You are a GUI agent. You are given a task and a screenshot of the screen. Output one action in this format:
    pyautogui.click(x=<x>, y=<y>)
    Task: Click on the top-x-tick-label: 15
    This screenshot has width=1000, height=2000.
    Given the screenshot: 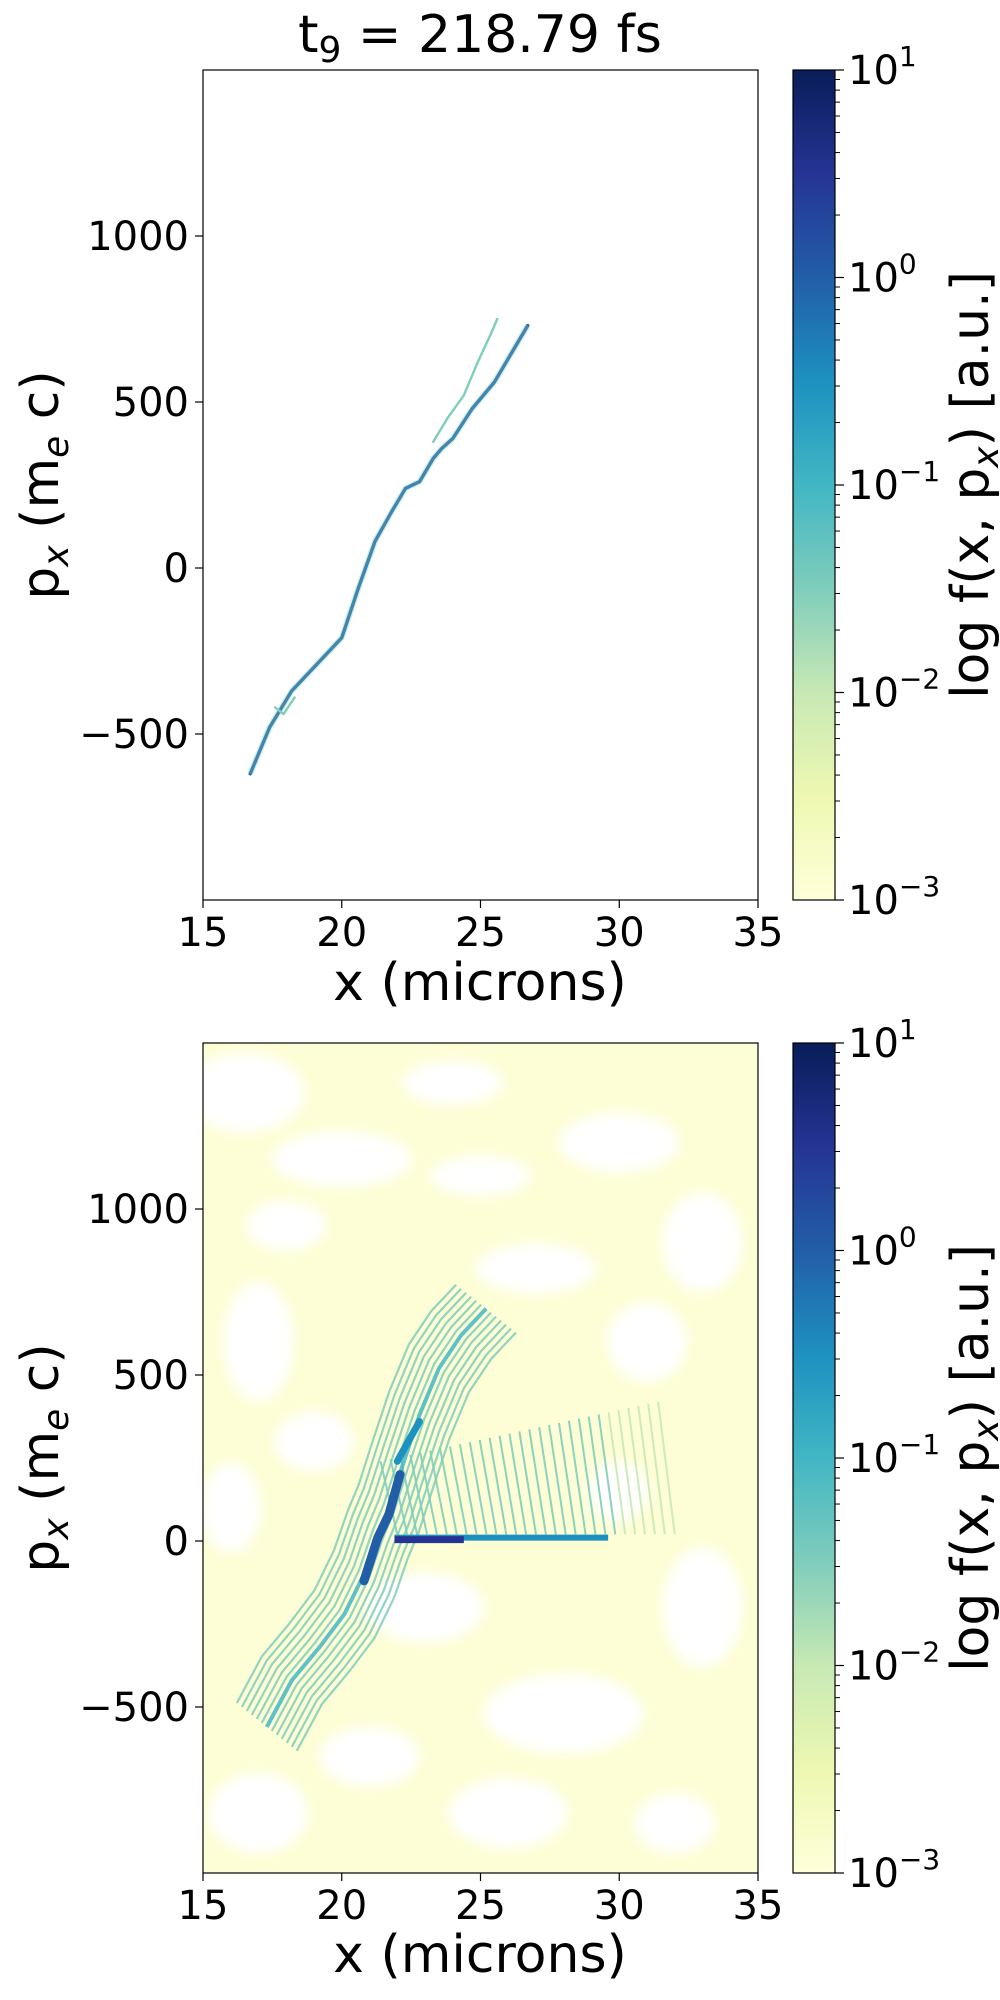 What is the action you would take?
    pyautogui.click(x=203, y=933)
    